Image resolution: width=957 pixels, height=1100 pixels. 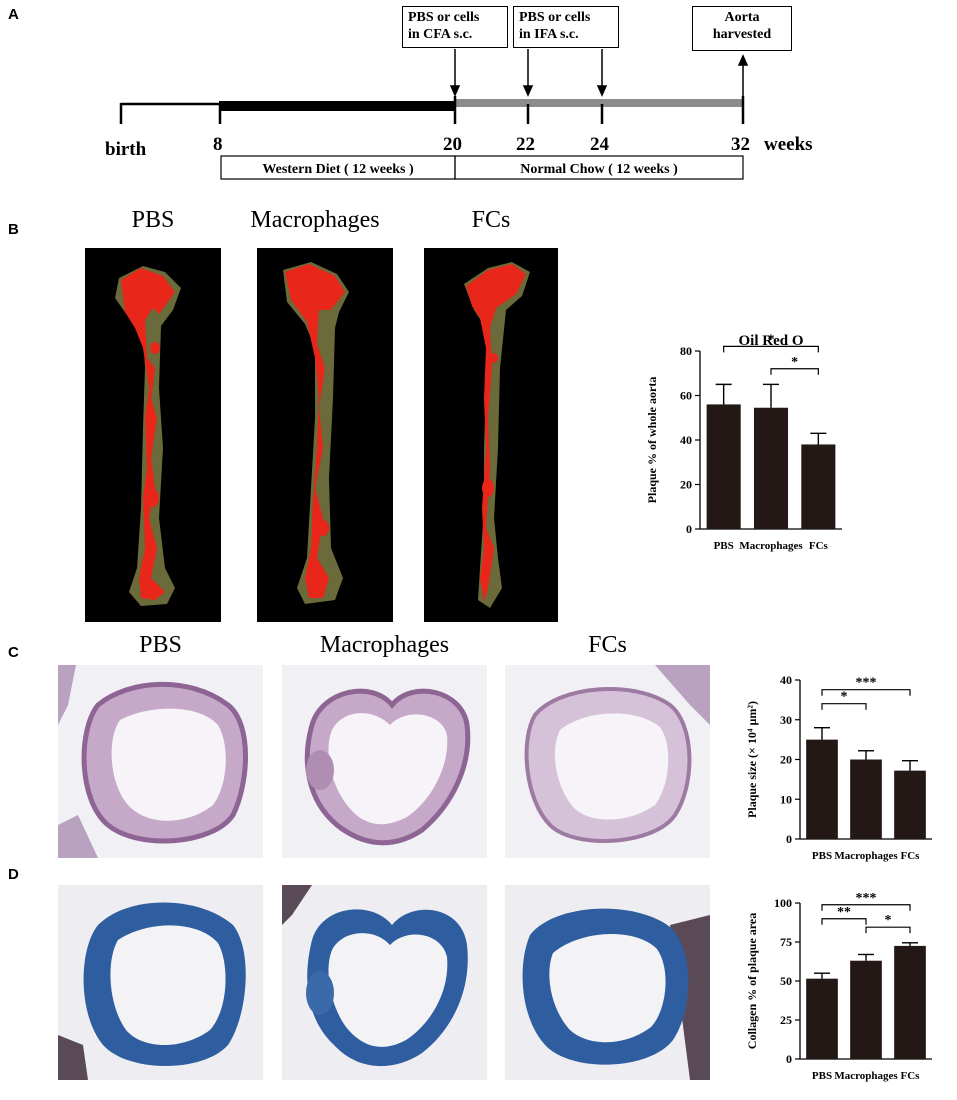 What do you see at coordinates (652, 440) in the screenshot?
I see `y-axis-label: Plaque % of whole aorta` at bounding box center [652, 440].